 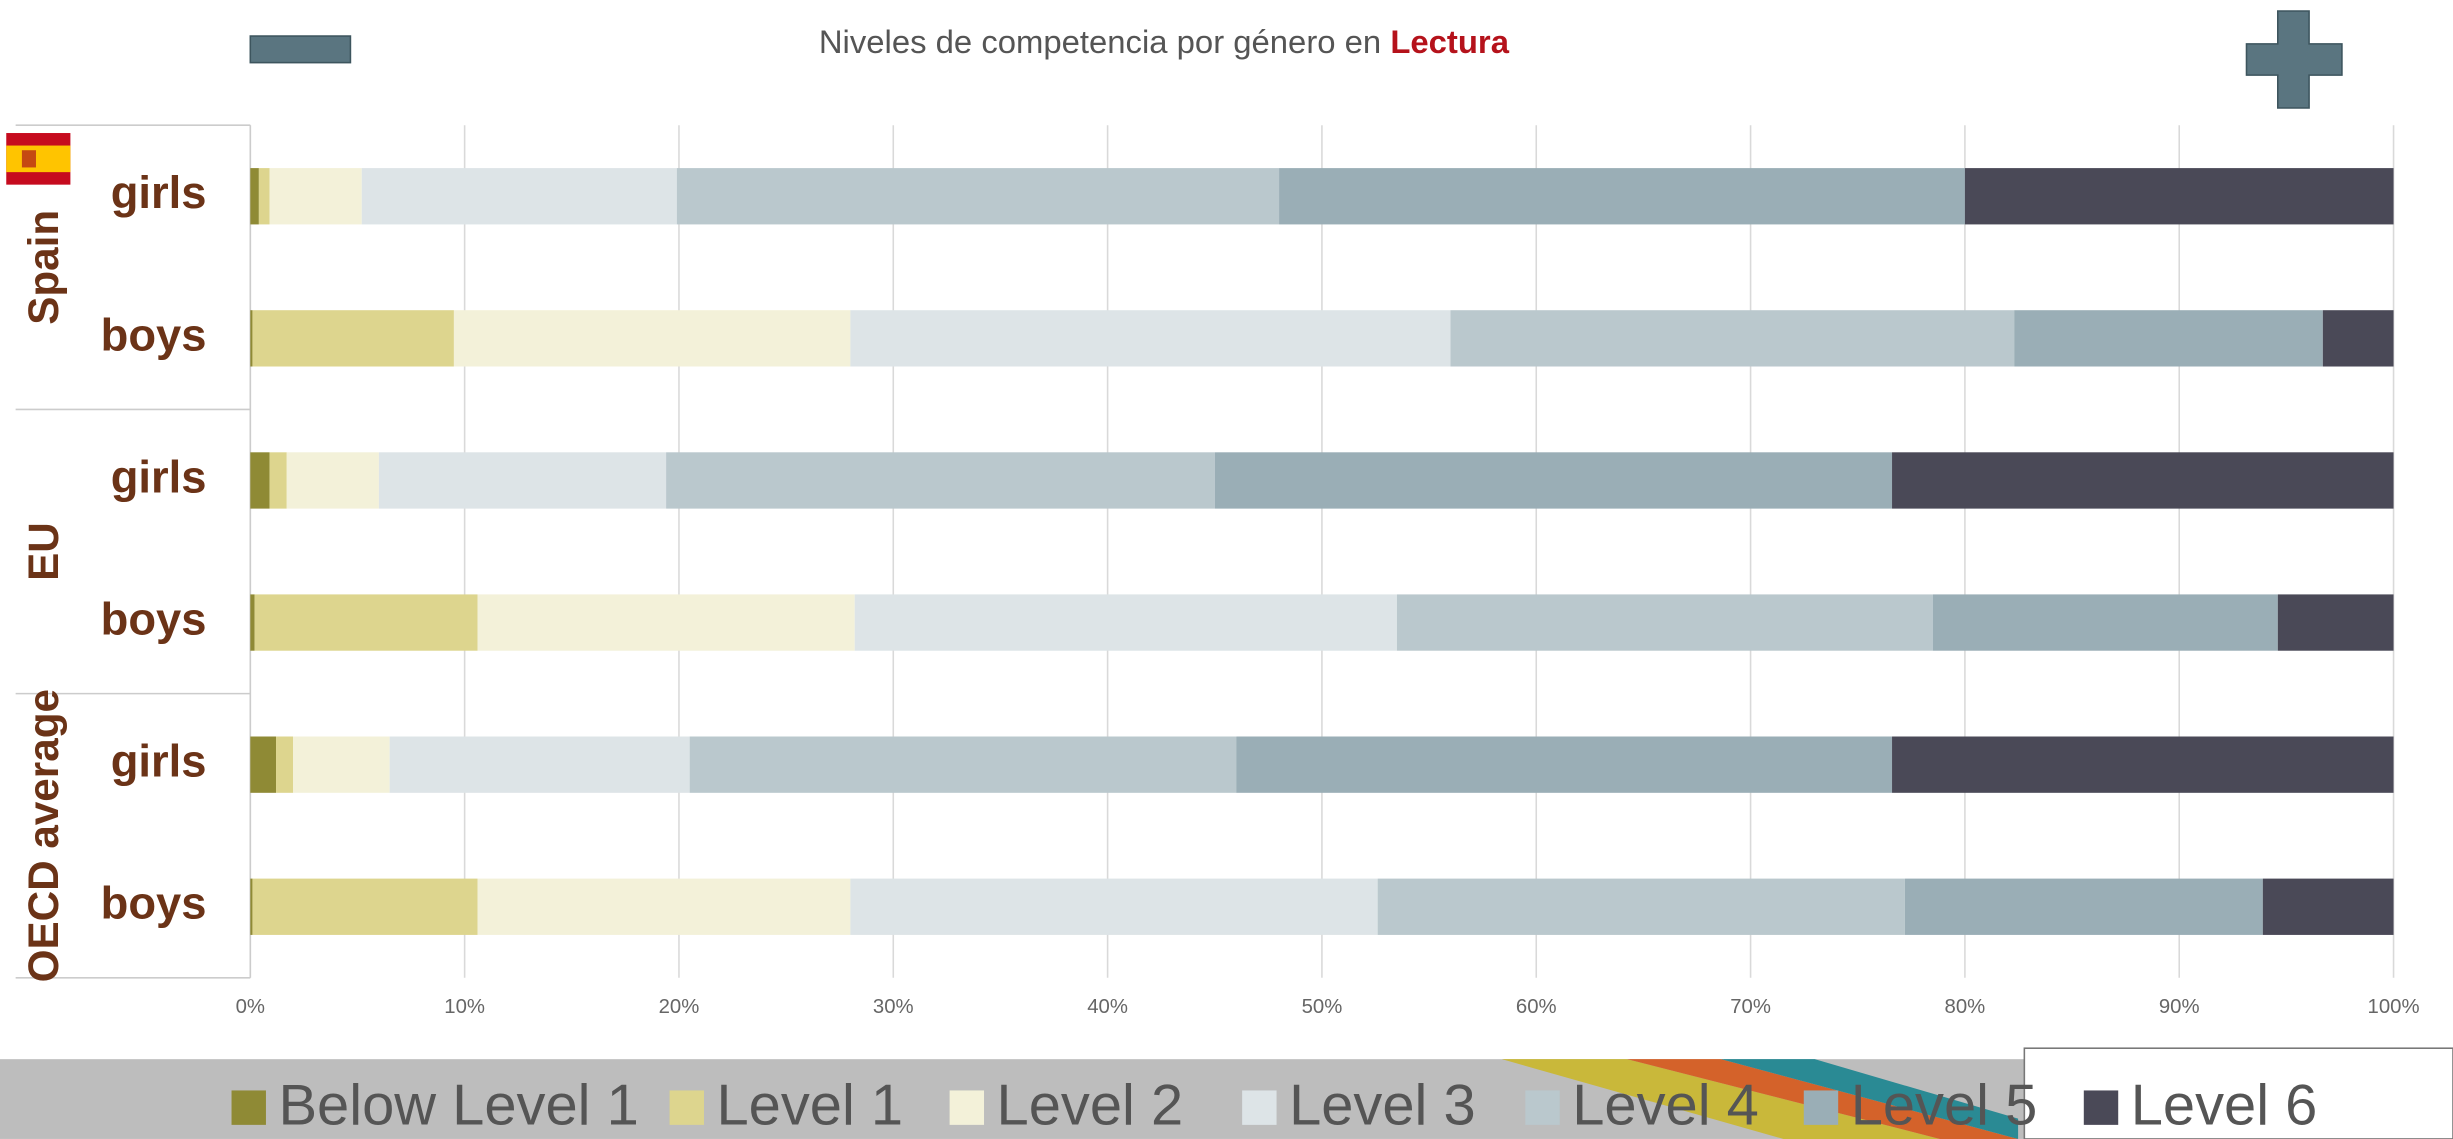 I want to click on x-tick-label: 20%, so click(x=679, y=1007).